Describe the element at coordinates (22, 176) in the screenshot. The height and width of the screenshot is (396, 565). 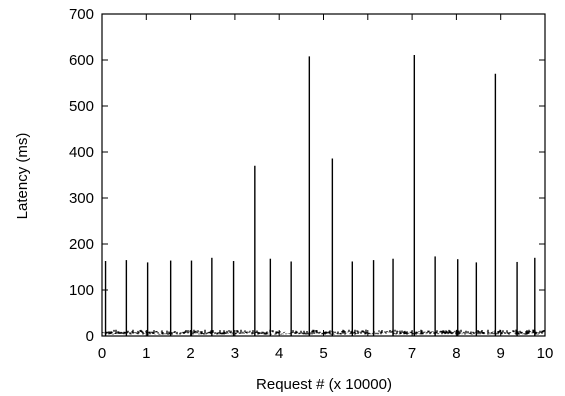
I see `y-axis-title: Latency (ms)` at that location.